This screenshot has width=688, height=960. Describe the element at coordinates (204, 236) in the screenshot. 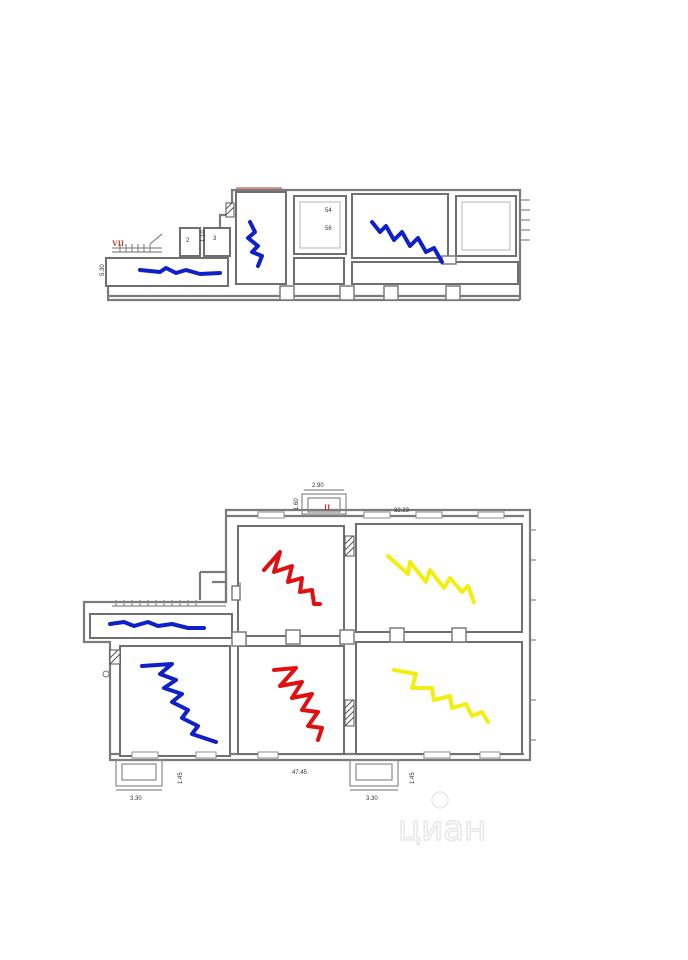

I see `upper-label-dim-110: 1.10` at that location.